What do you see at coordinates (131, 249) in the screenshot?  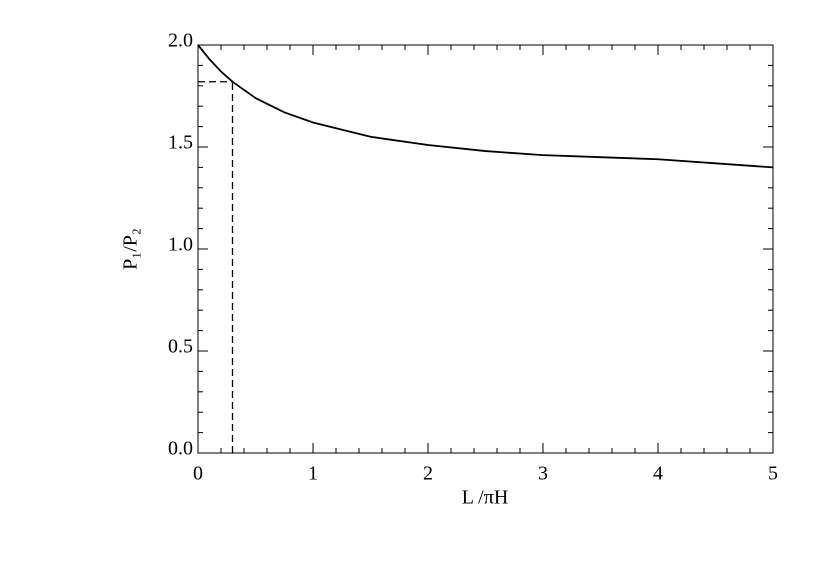 I see `y-axis-label: P₁/P₂` at bounding box center [131, 249].